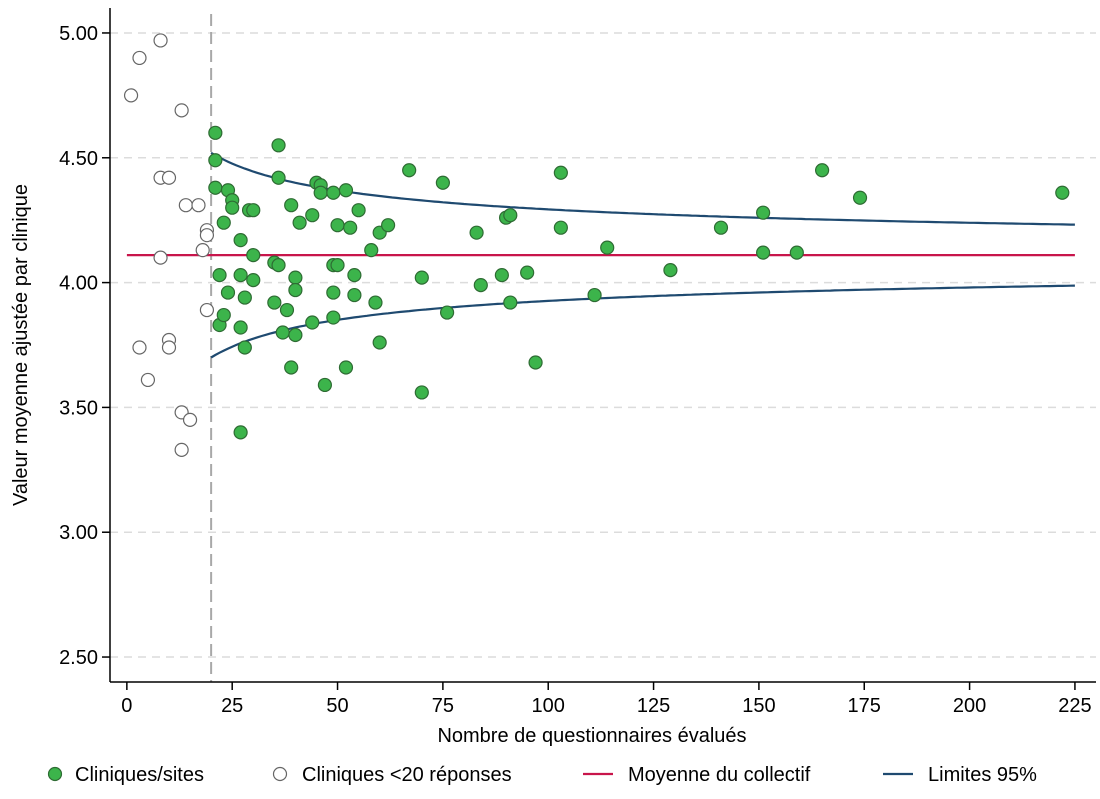  I want to click on x-tick-label: 50, so click(337, 706).